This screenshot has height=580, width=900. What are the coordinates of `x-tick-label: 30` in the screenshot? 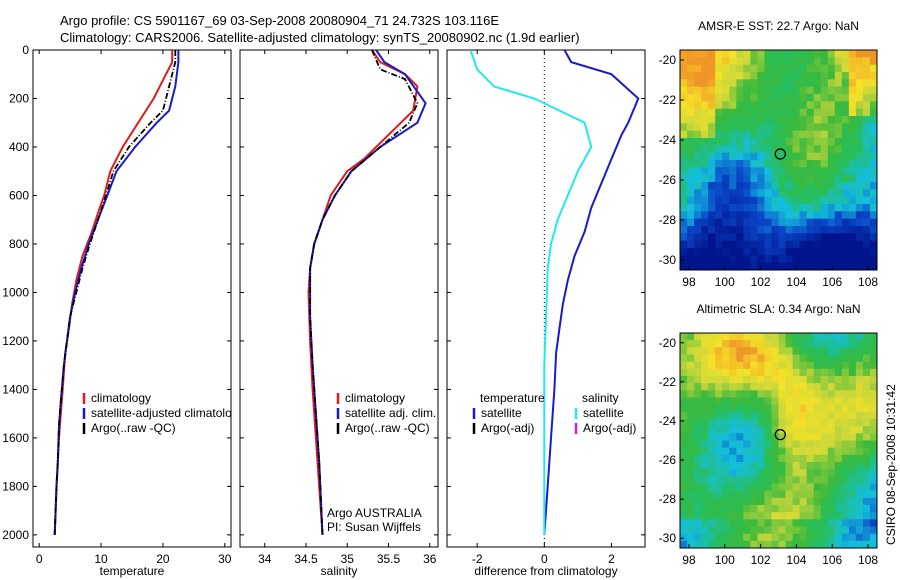 It's located at (225, 559).